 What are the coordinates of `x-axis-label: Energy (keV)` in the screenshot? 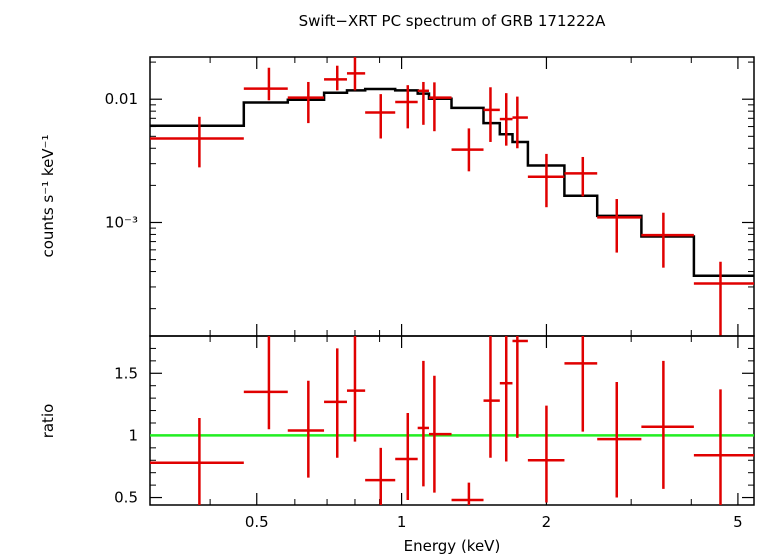 It's located at (452, 546).